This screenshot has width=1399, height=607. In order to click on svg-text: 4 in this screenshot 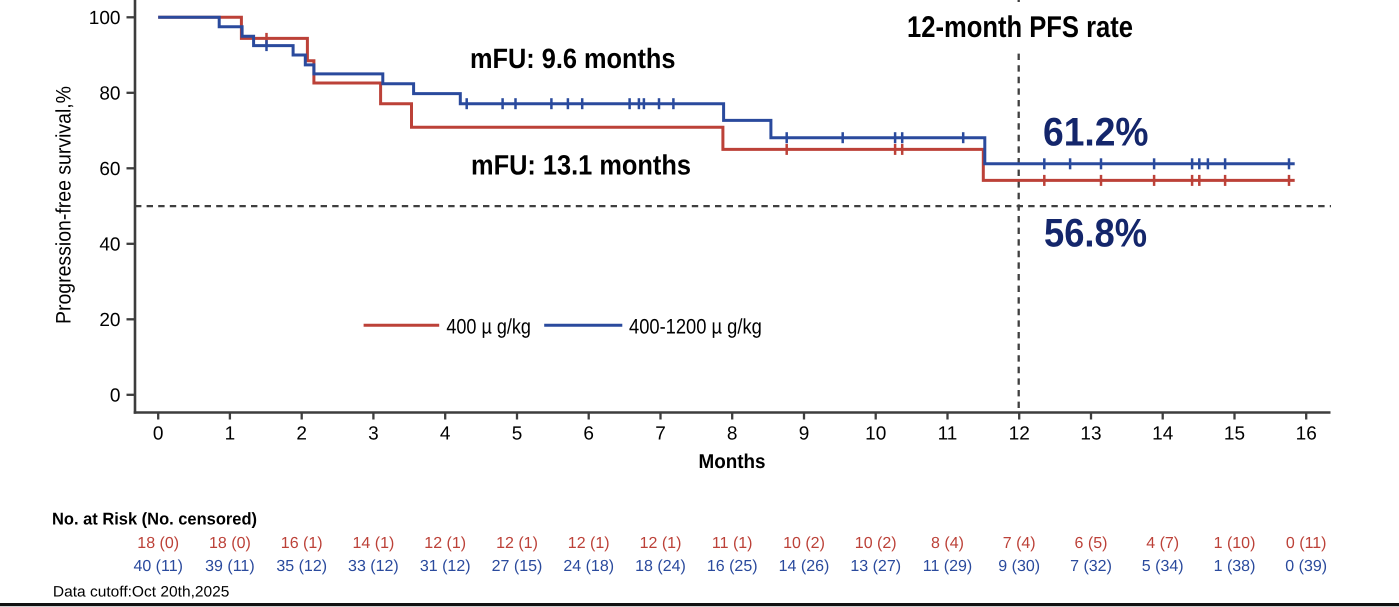, I will do `click(445, 434)`.